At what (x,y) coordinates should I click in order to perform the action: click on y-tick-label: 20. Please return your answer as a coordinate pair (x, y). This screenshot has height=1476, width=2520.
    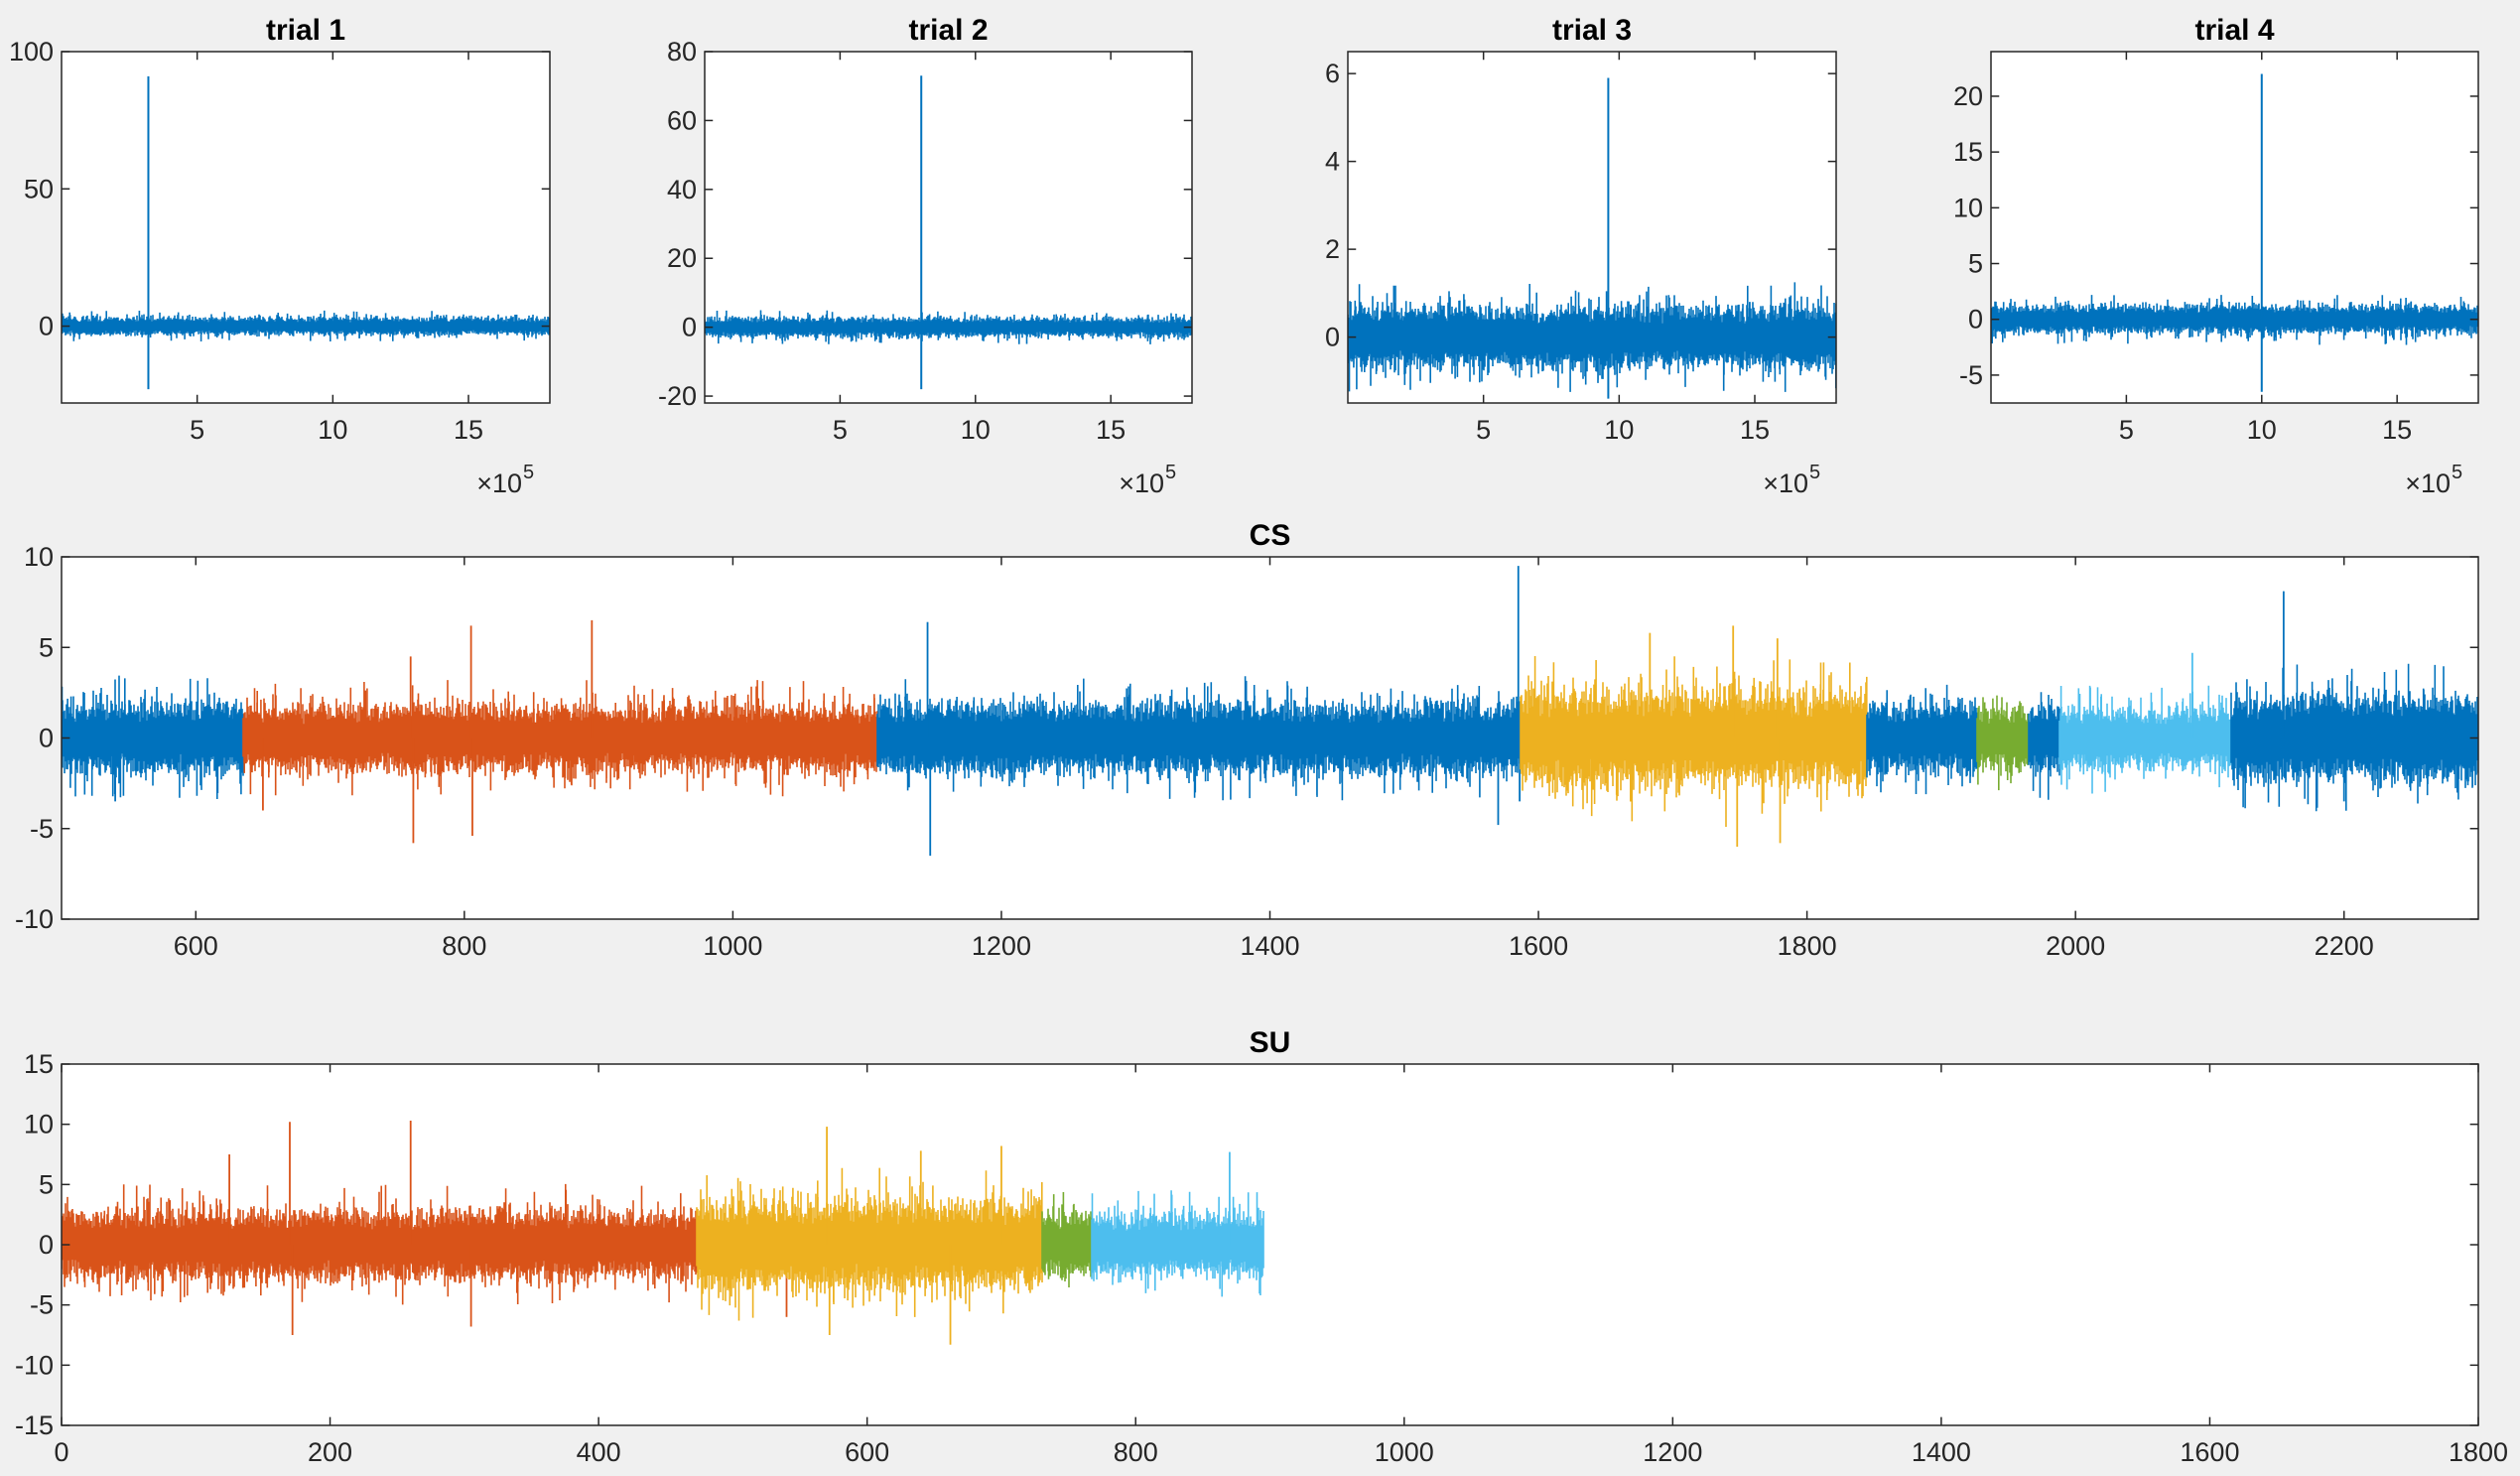
    Looking at the image, I should click on (1968, 96).